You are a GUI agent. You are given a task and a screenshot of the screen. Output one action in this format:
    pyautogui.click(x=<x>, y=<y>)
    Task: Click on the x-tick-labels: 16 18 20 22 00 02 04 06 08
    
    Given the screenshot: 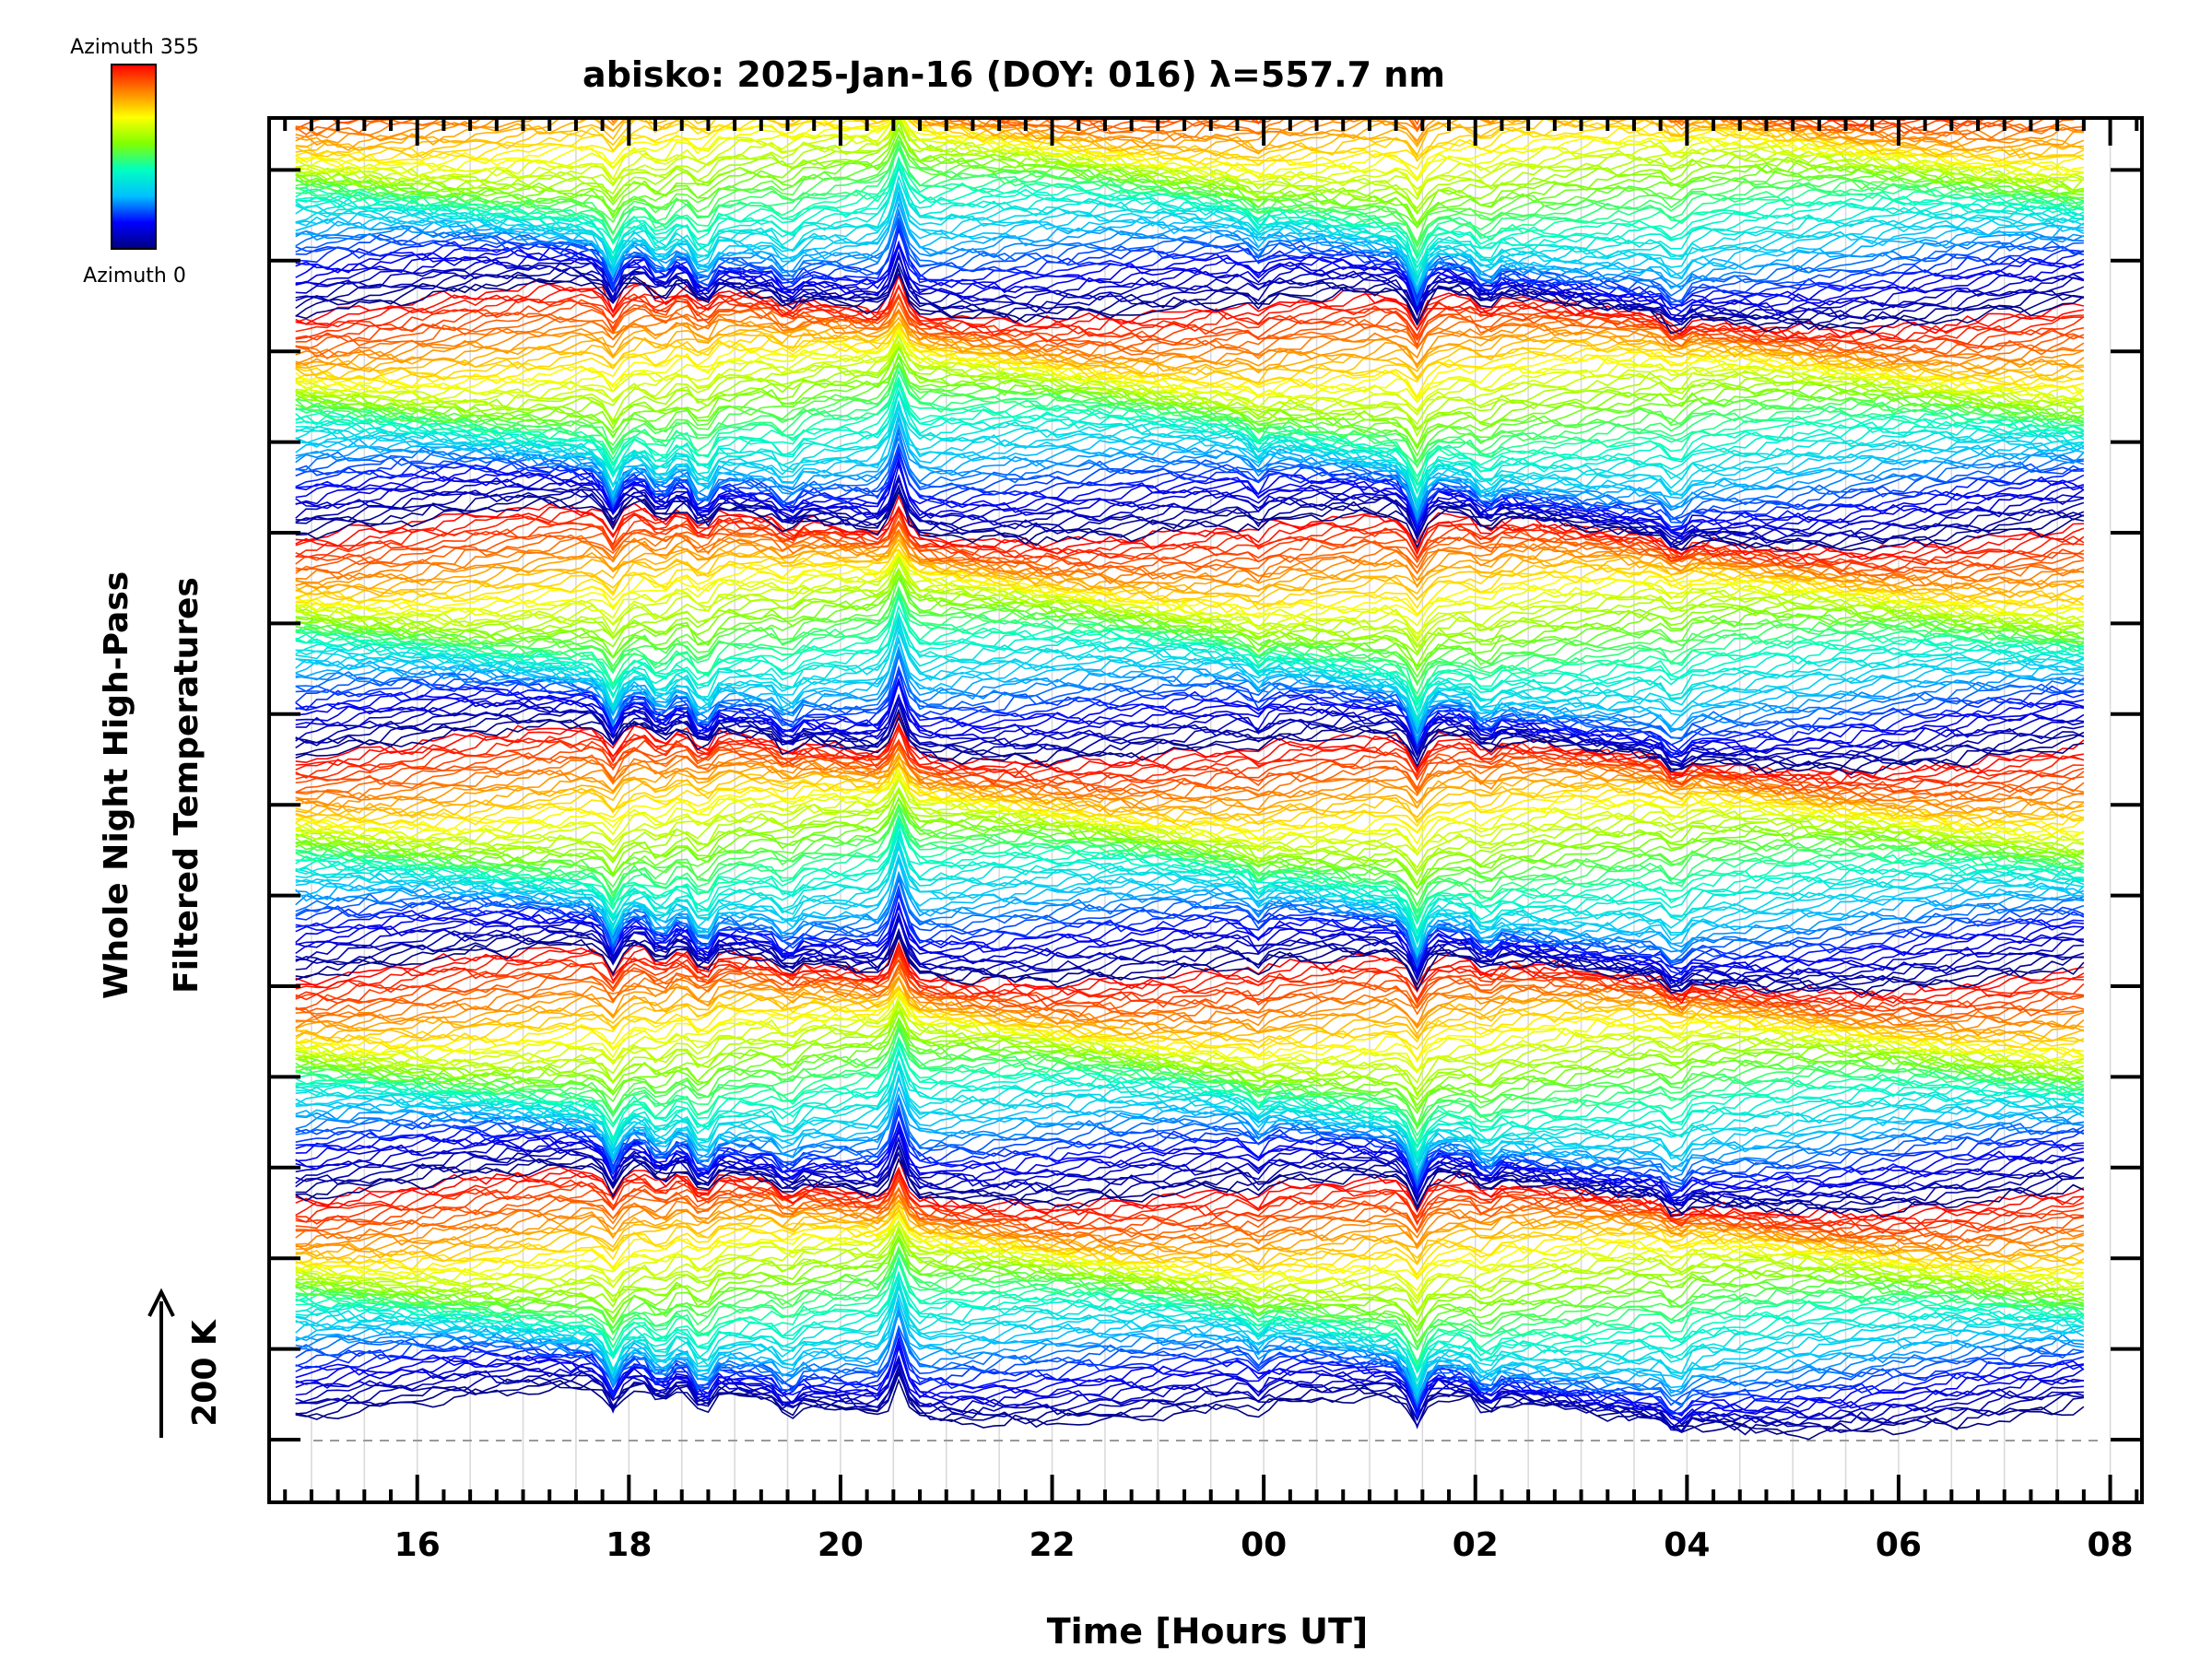 What is the action you would take?
    pyautogui.click(x=1264, y=1545)
    